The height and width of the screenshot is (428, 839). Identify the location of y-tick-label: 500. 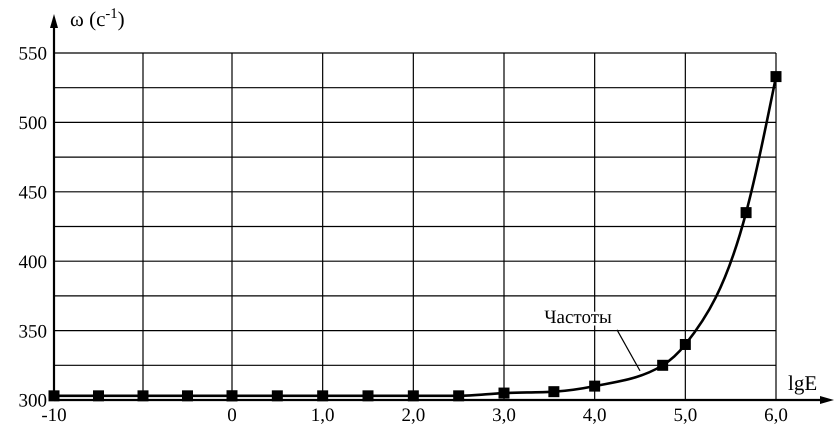
(32, 123).